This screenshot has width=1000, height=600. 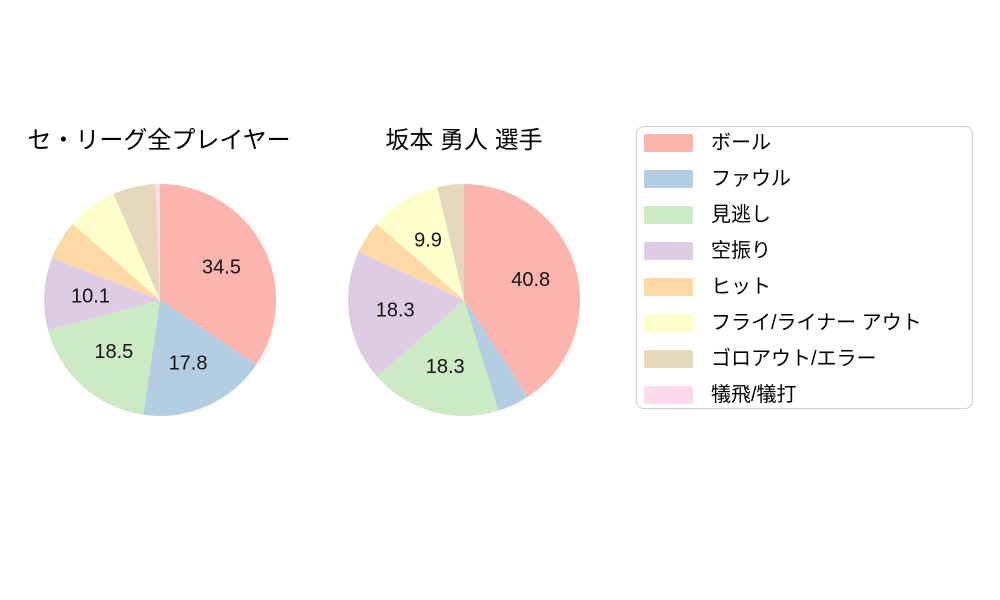 What do you see at coordinates (741, 251) in the screenshot?
I see `legend-label: 空振り` at bounding box center [741, 251].